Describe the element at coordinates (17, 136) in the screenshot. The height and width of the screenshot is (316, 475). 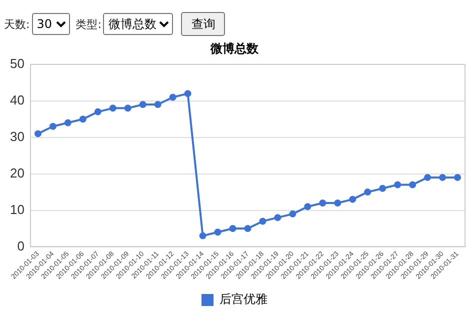
I see `y-tick-label: 30` at that location.